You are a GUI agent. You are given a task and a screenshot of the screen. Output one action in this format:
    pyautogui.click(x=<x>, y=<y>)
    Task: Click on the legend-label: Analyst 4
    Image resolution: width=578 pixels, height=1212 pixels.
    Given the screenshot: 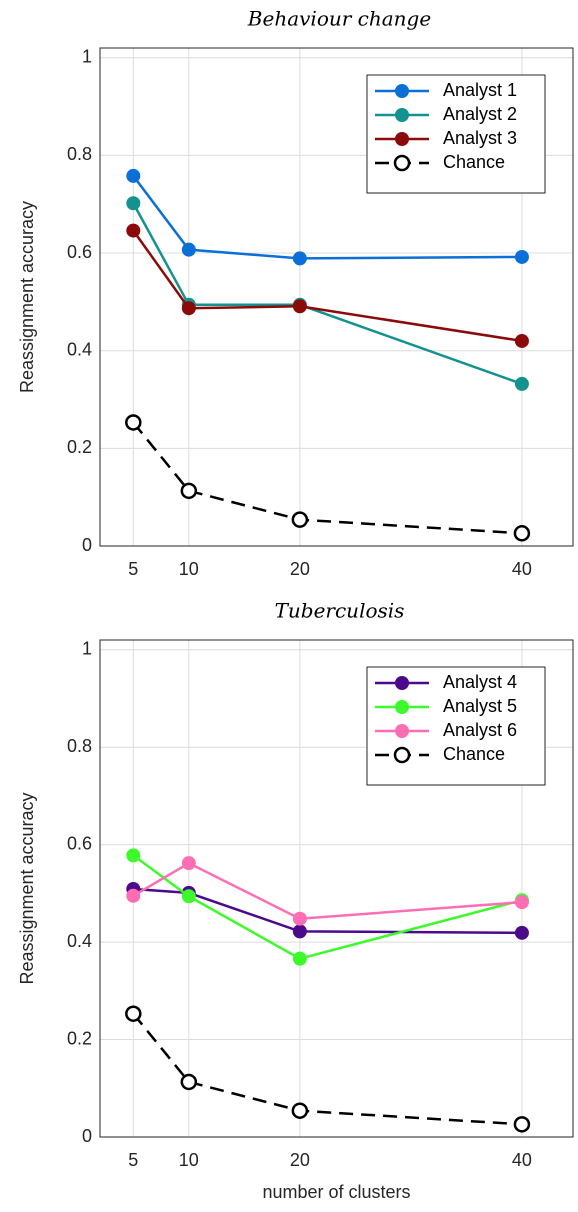 What is the action you would take?
    pyautogui.click(x=480, y=682)
    